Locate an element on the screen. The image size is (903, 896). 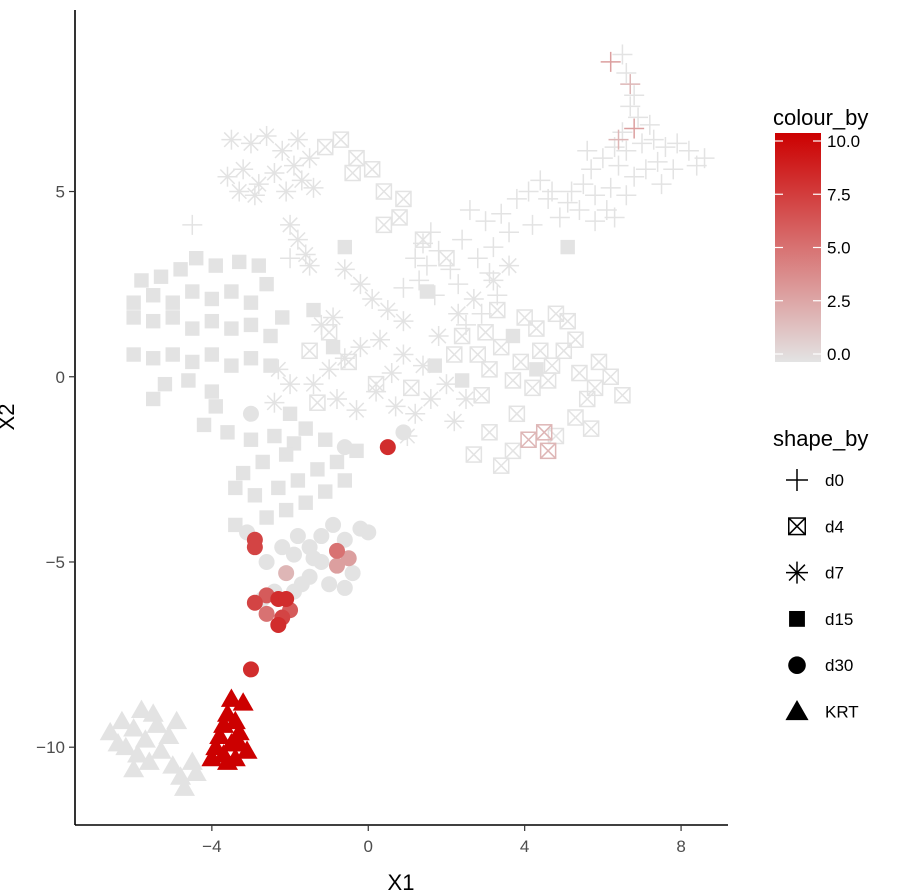
colour-legend: colour_by 0.0 2.5 5.0 7.5 10.0 is located at coordinates (820, 234).